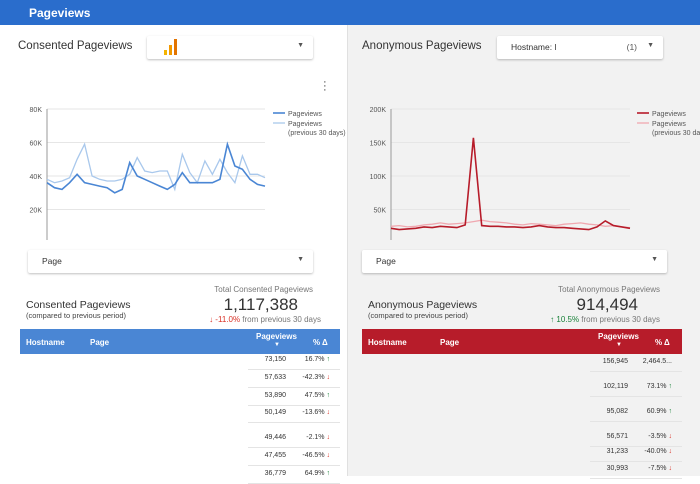  I want to click on pageviews-value: 53,890, so click(275, 395).